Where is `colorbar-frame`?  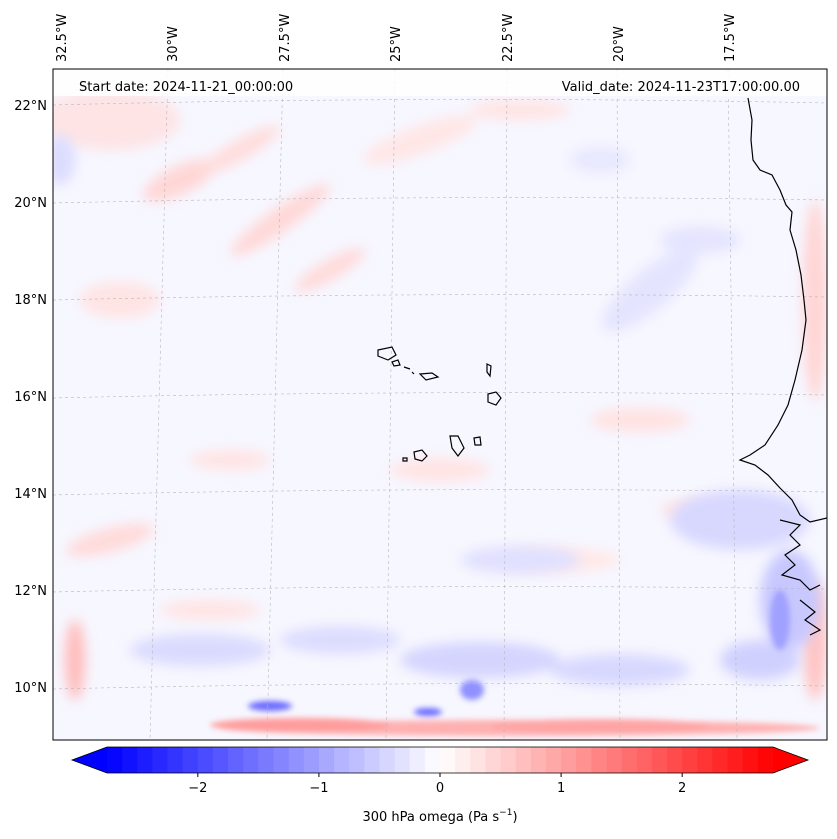 colorbar-frame is located at coordinates (440, 760).